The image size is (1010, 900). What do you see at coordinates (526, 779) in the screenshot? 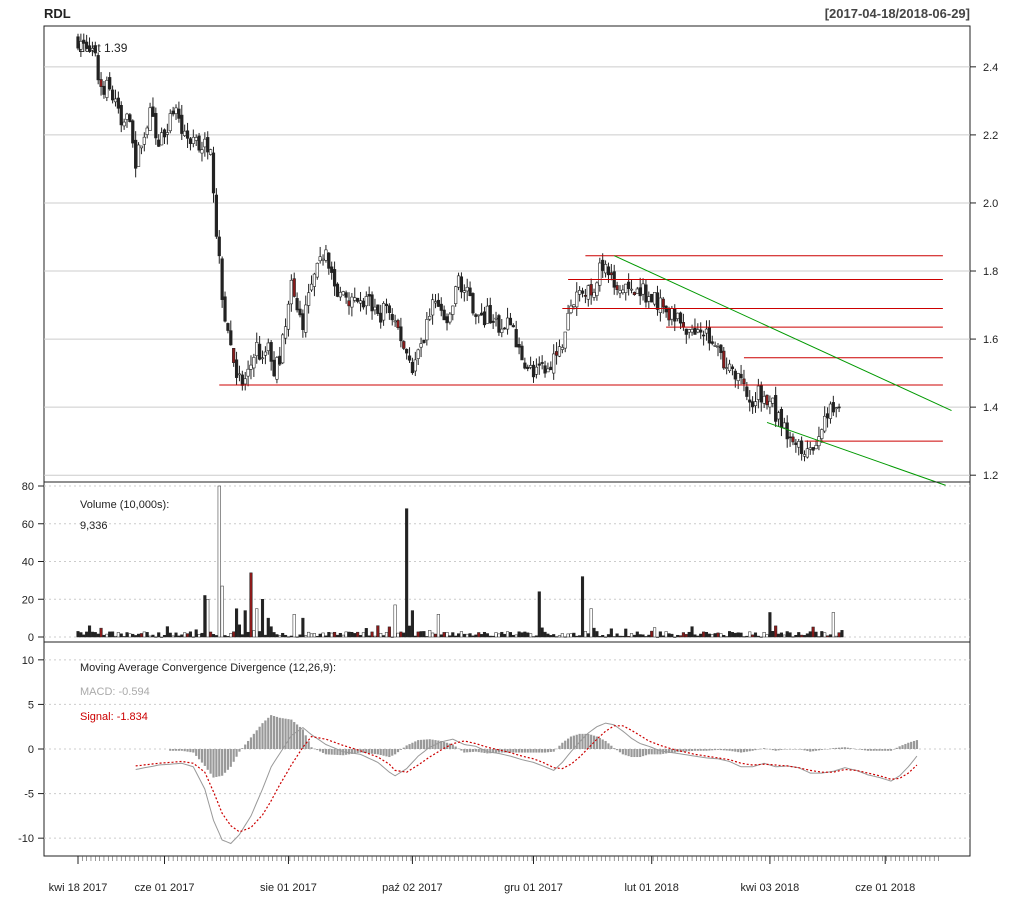
I see `signal-line` at bounding box center [526, 779].